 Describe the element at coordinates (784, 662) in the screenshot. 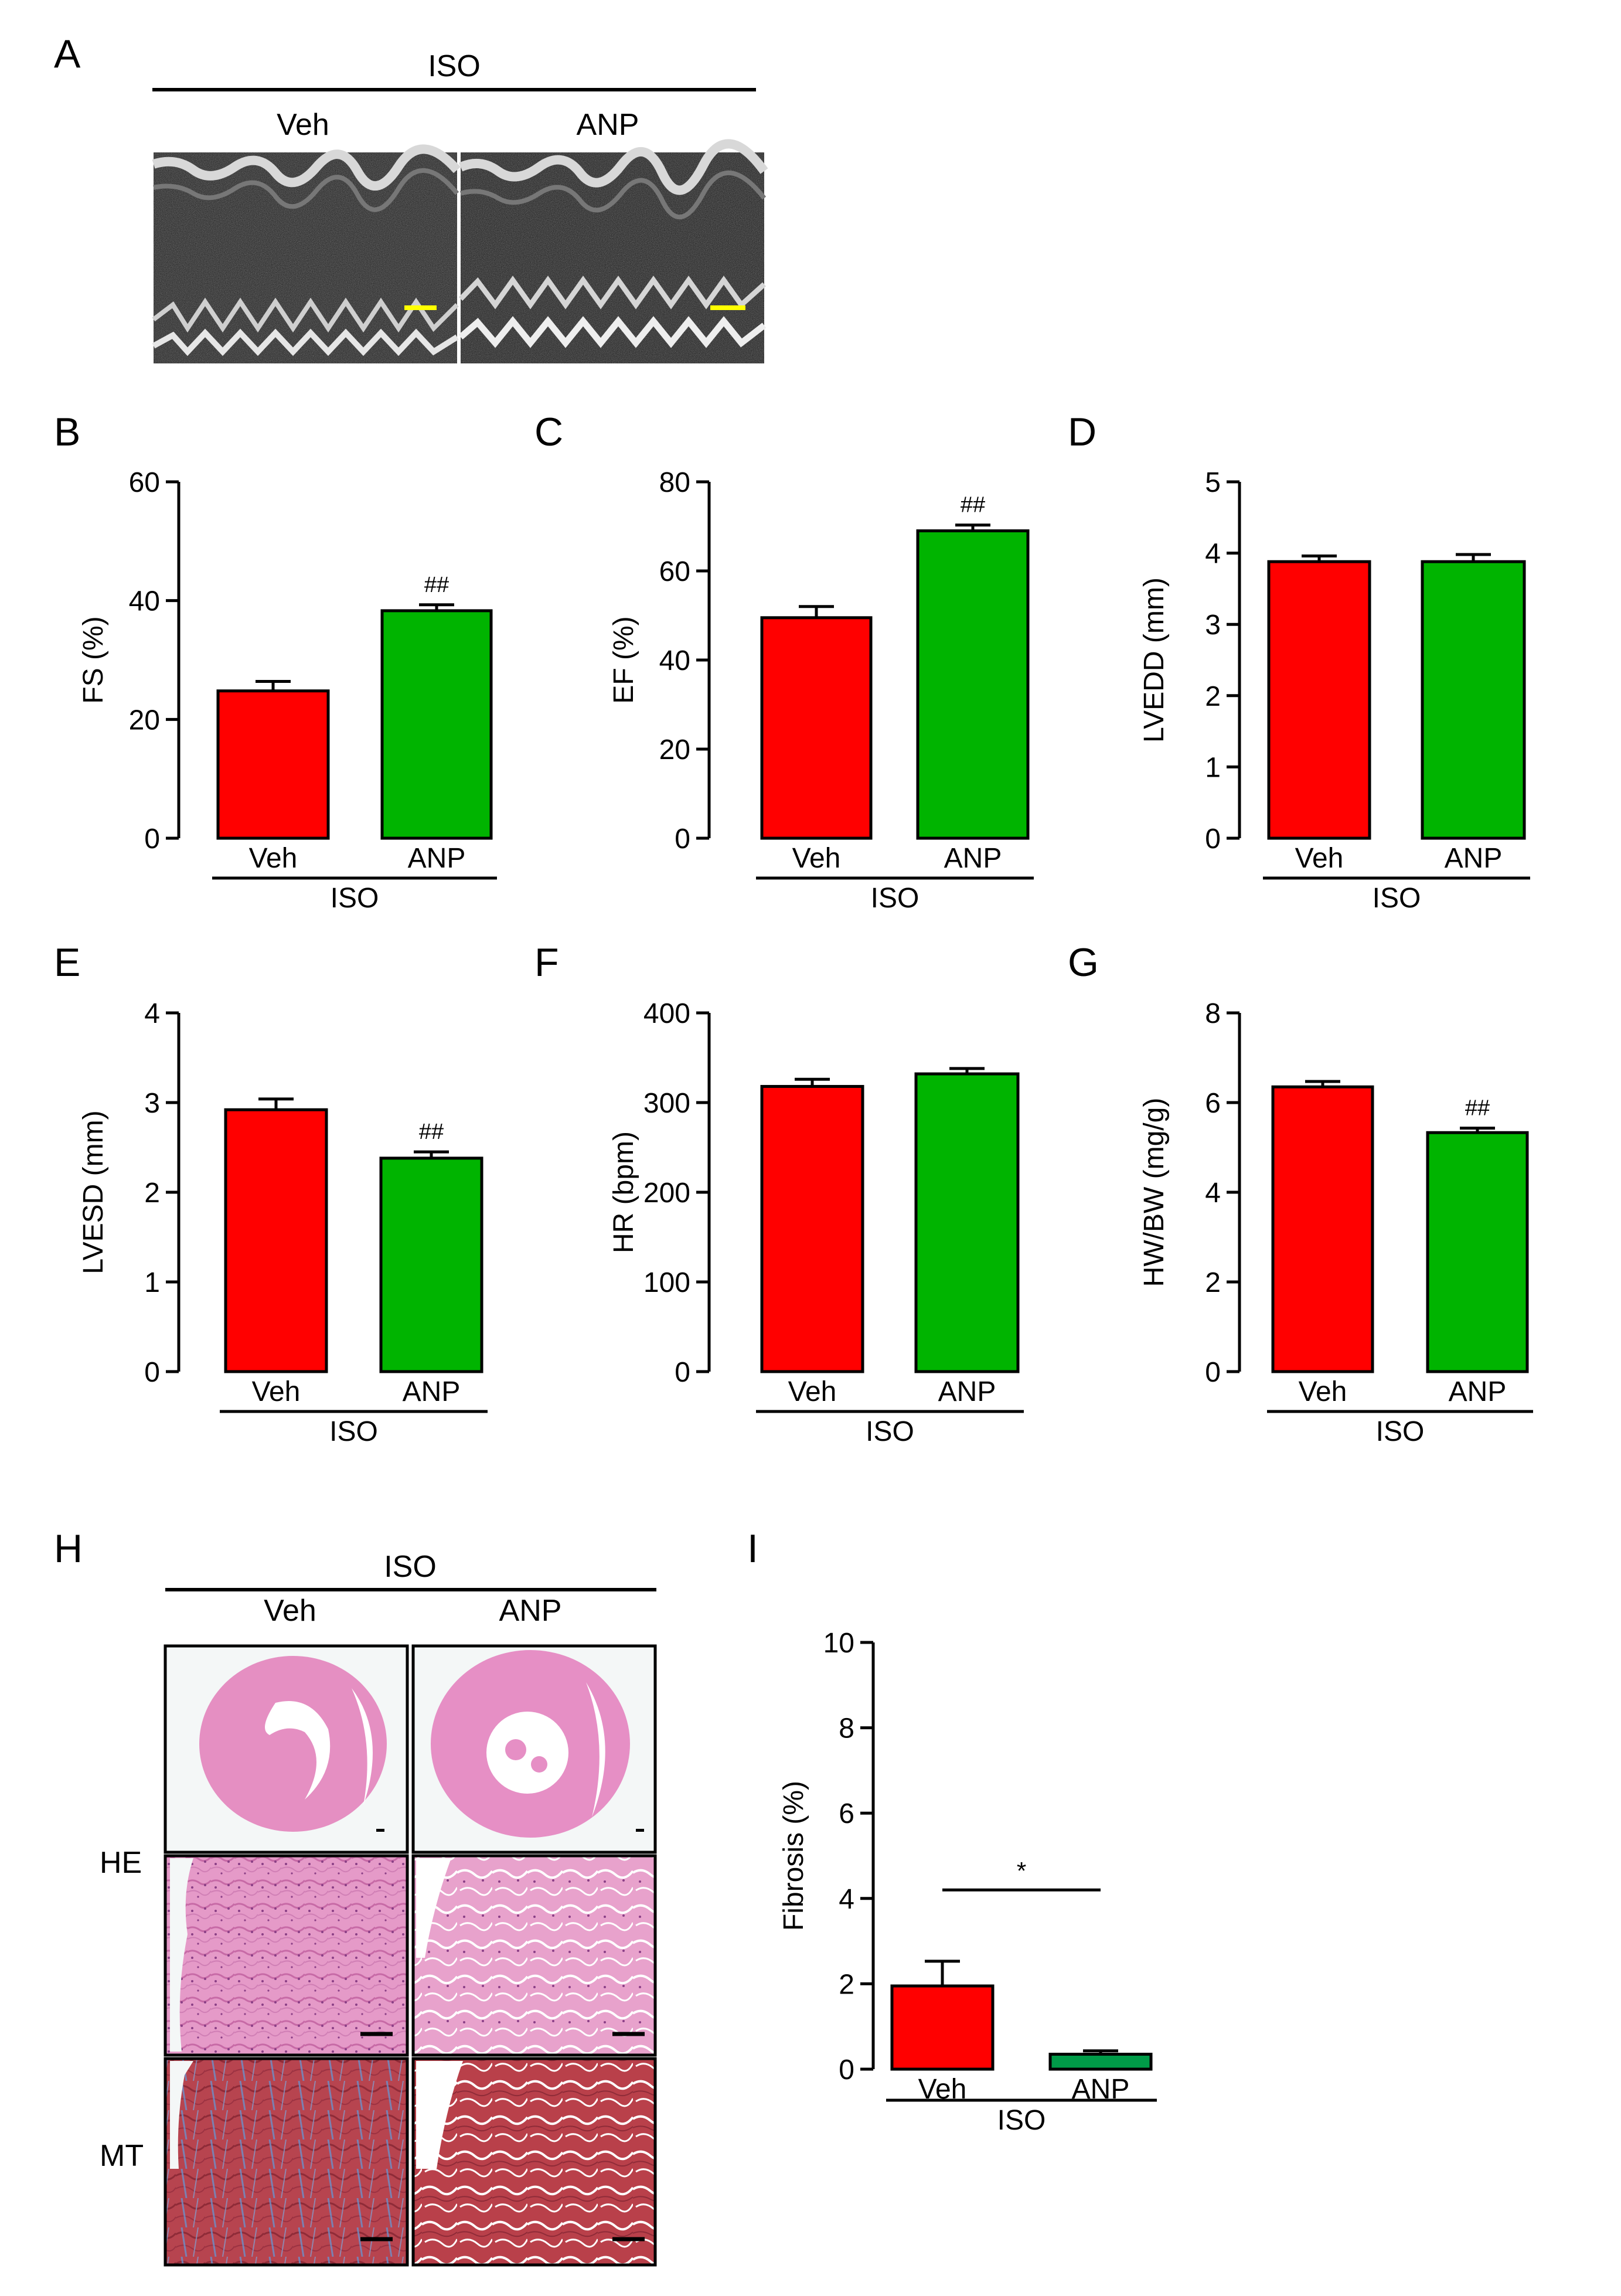

I see `chart-panel-c: C 0 20 40 60 80 EF (%) Veh ANP ## ISO` at that location.